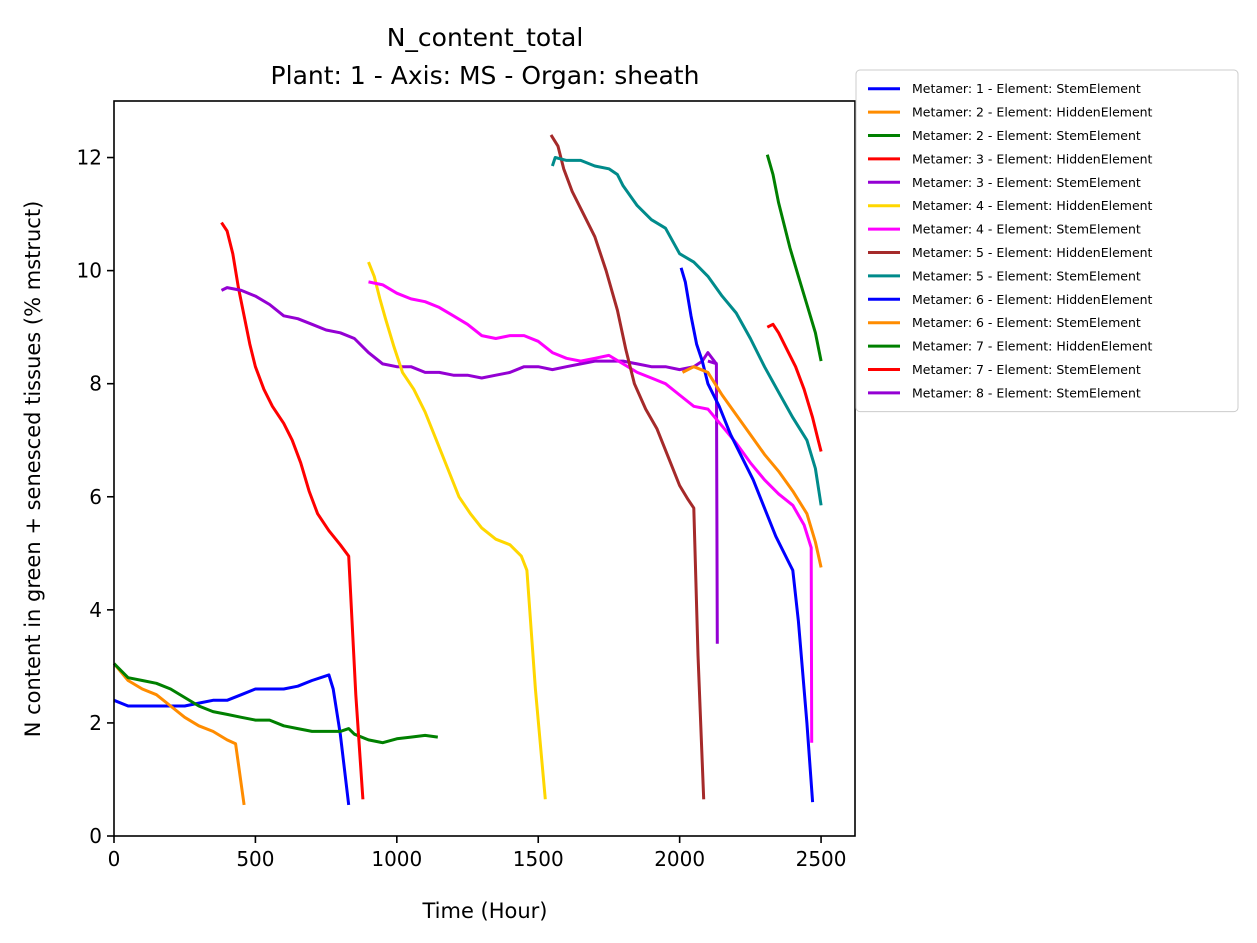 The image size is (1257, 943). Describe the element at coordinates (484, 911) in the screenshot. I see `x-axis-label: Time (Hour)` at that location.